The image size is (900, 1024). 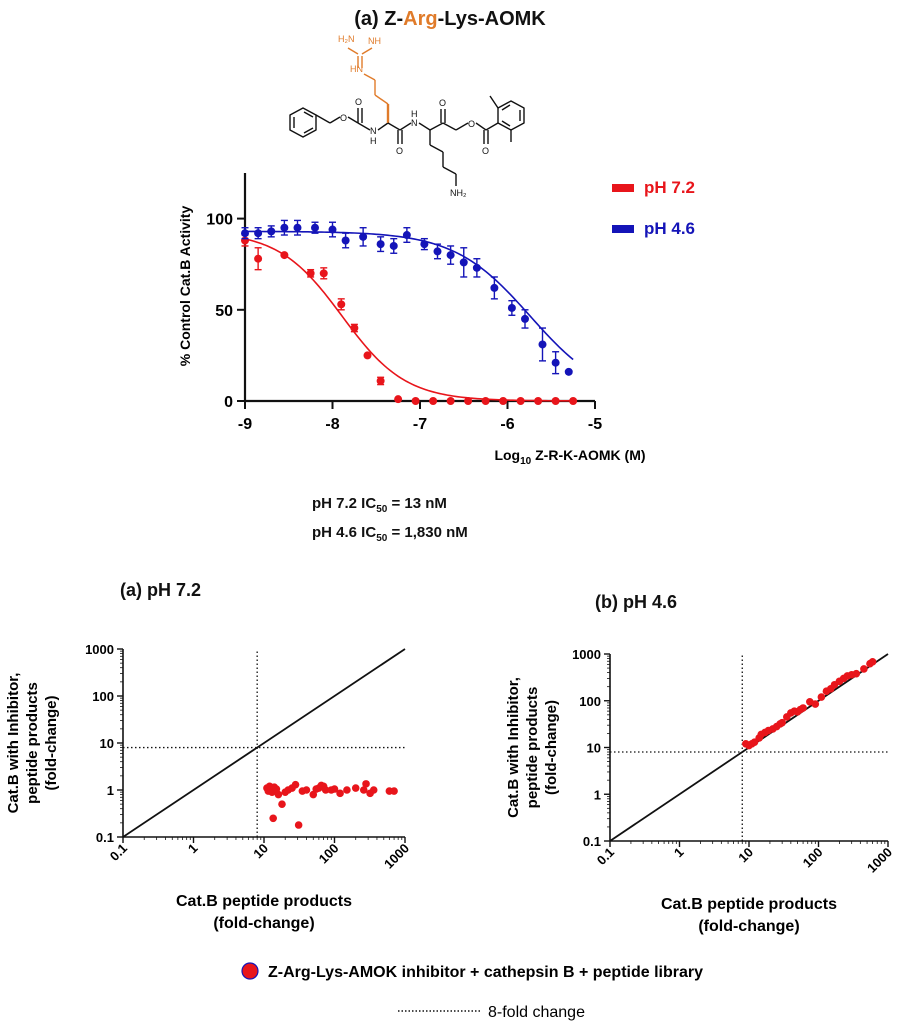 I want to click on label-o4: O, so click(x=442, y=103).